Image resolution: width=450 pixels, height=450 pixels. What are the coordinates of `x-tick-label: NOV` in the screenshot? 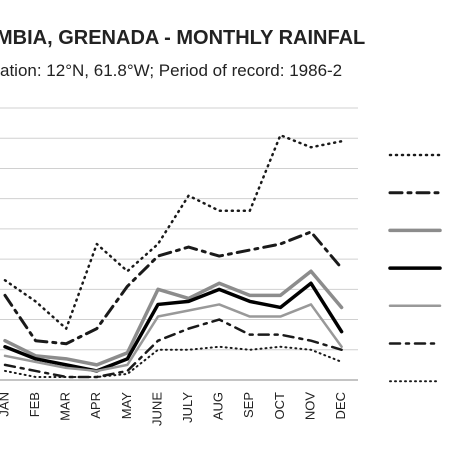 It's located at (309, 406).